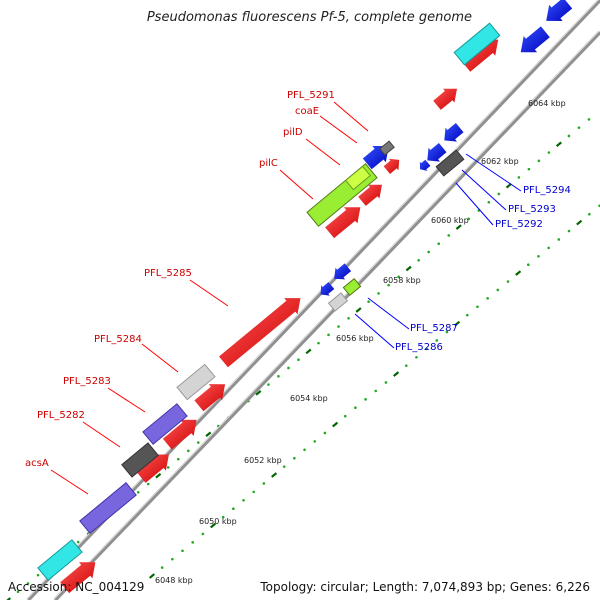  Describe the element at coordinates (352, 287) in the screenshot. I see `green-gene-box` at that location.